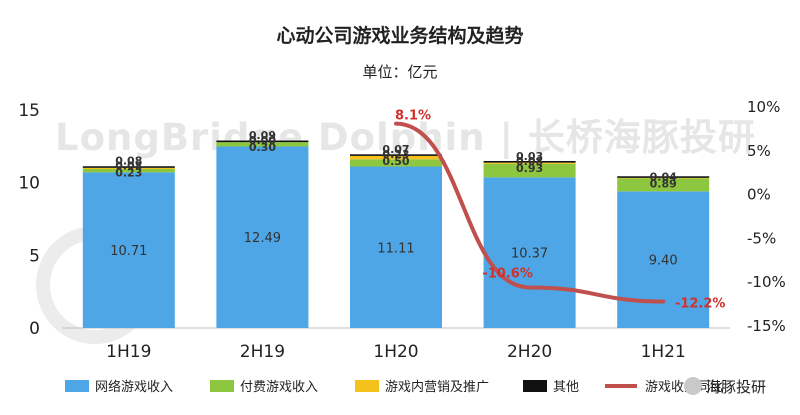 The height and width of the screenshot is (415, 800). Describe the element at coordinates (437, 387) in the screenshot. I see `legend-label: 游戏内营销及推广` at that location.